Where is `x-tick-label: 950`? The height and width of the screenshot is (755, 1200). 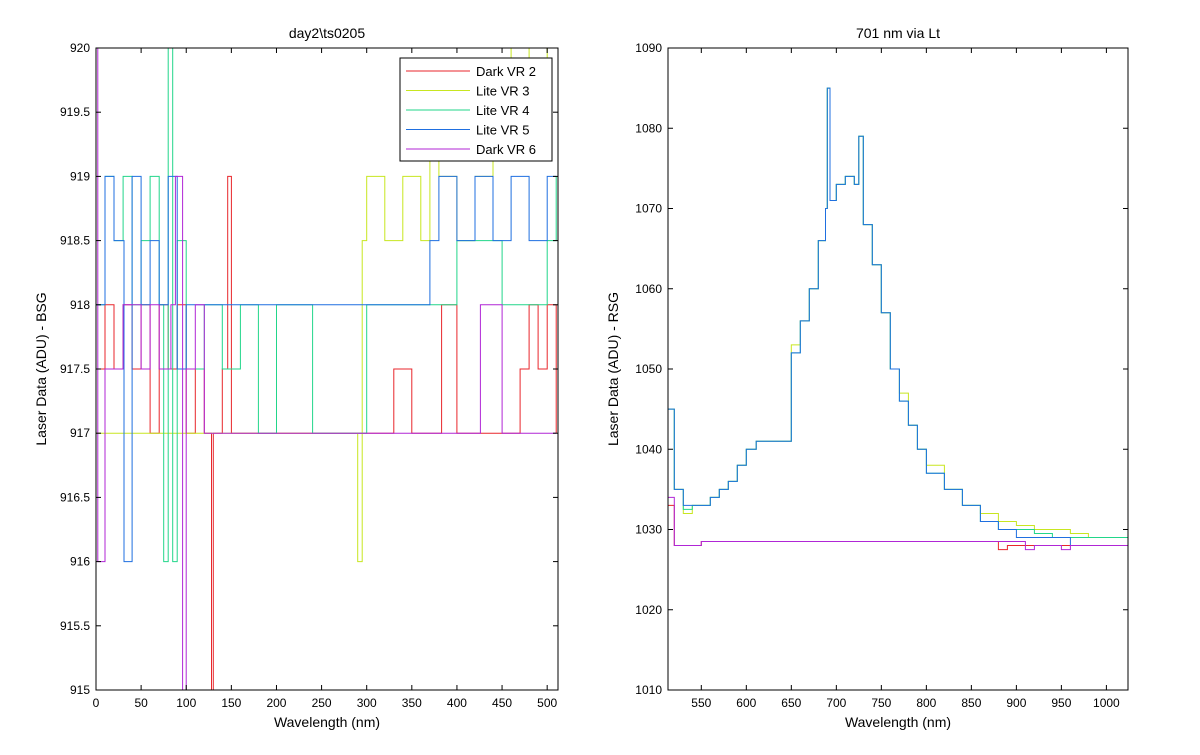
x-tick-label: 950 is located at coordinates (1061, 703).